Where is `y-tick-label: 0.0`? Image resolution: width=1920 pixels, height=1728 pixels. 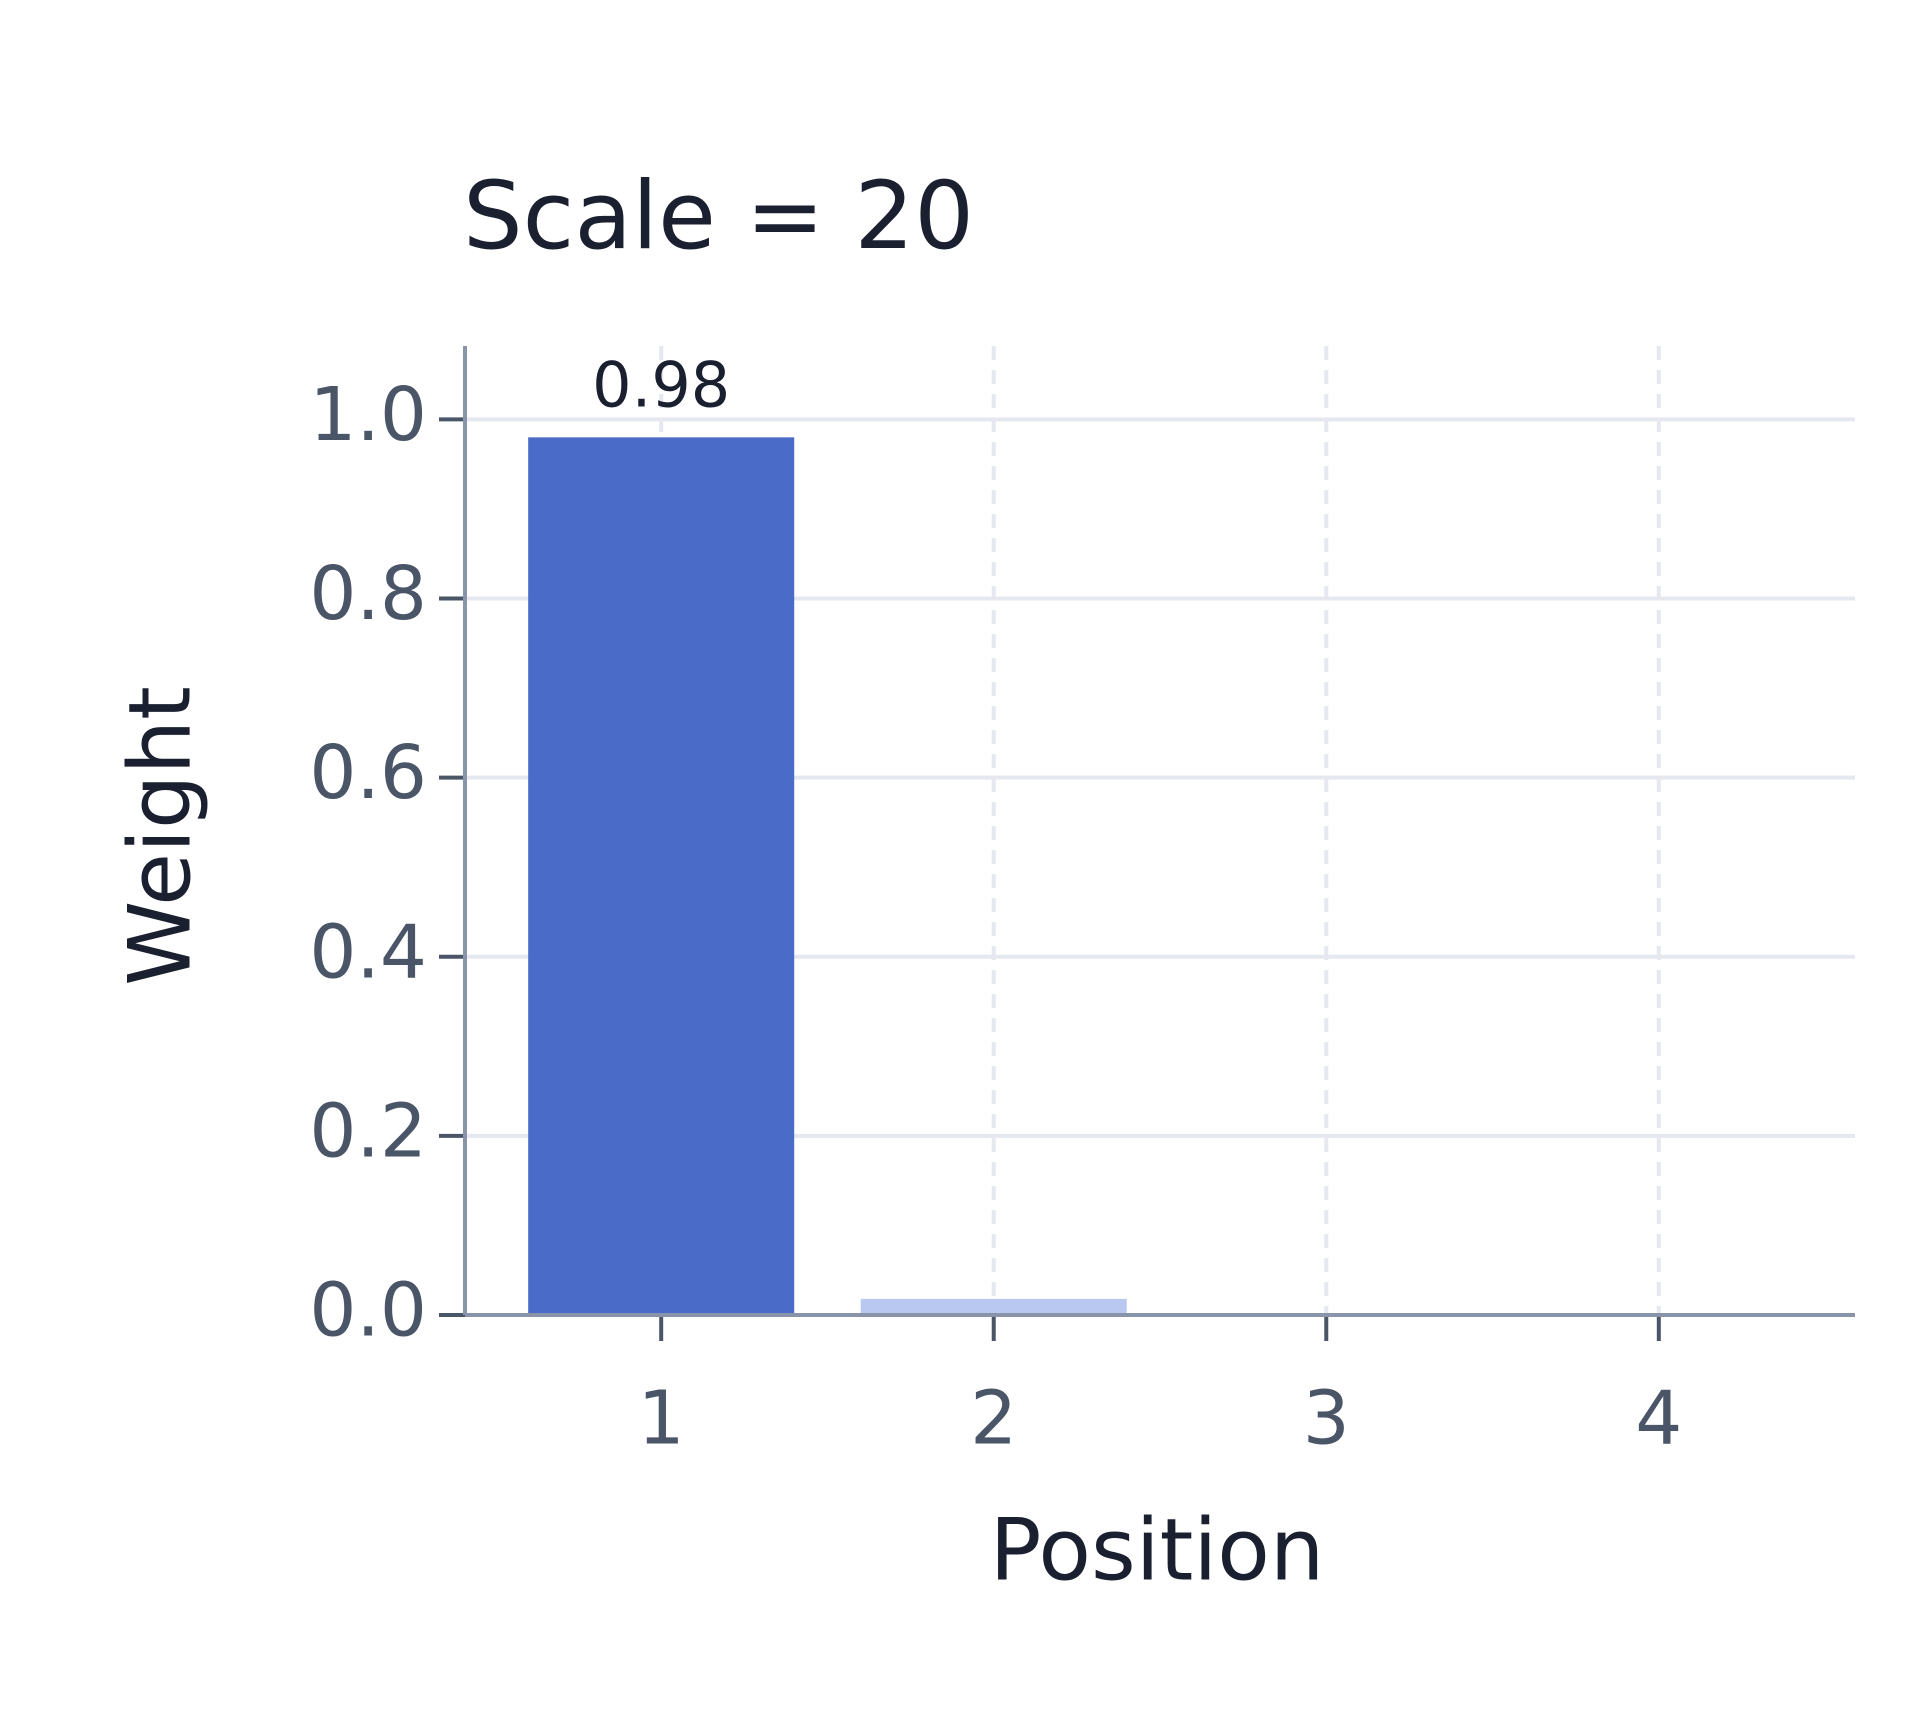 y-tick-label: 0.0 is located at coordinates (368, 1311).